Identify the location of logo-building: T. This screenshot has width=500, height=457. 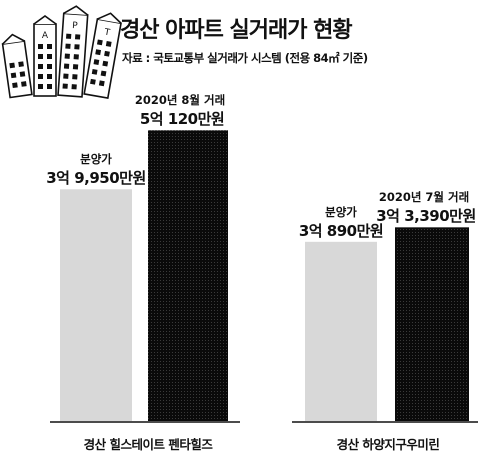
(102, 56).